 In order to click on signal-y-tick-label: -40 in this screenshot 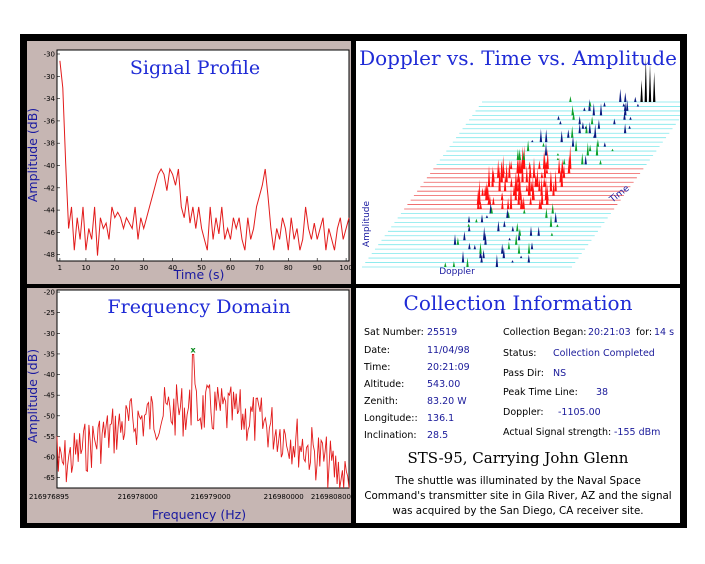, I will do `click(49, 166)`.